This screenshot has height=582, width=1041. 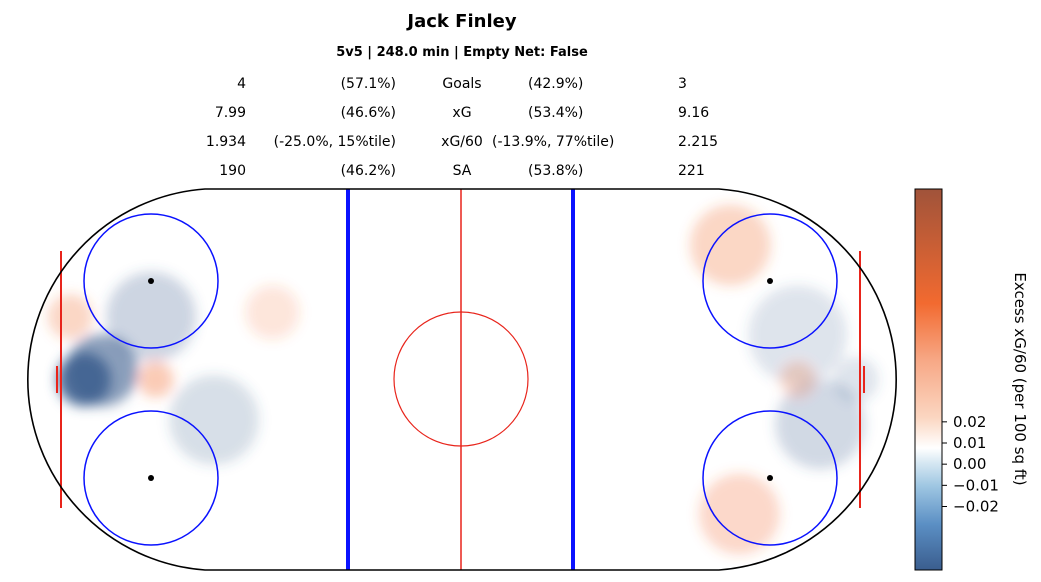 What do you see at coordinates (1020, 378) in the screenshot?
I see `colorbar-label: Excess xG/60 (per 100 sq ft)` at bounding box center [1020, 378].